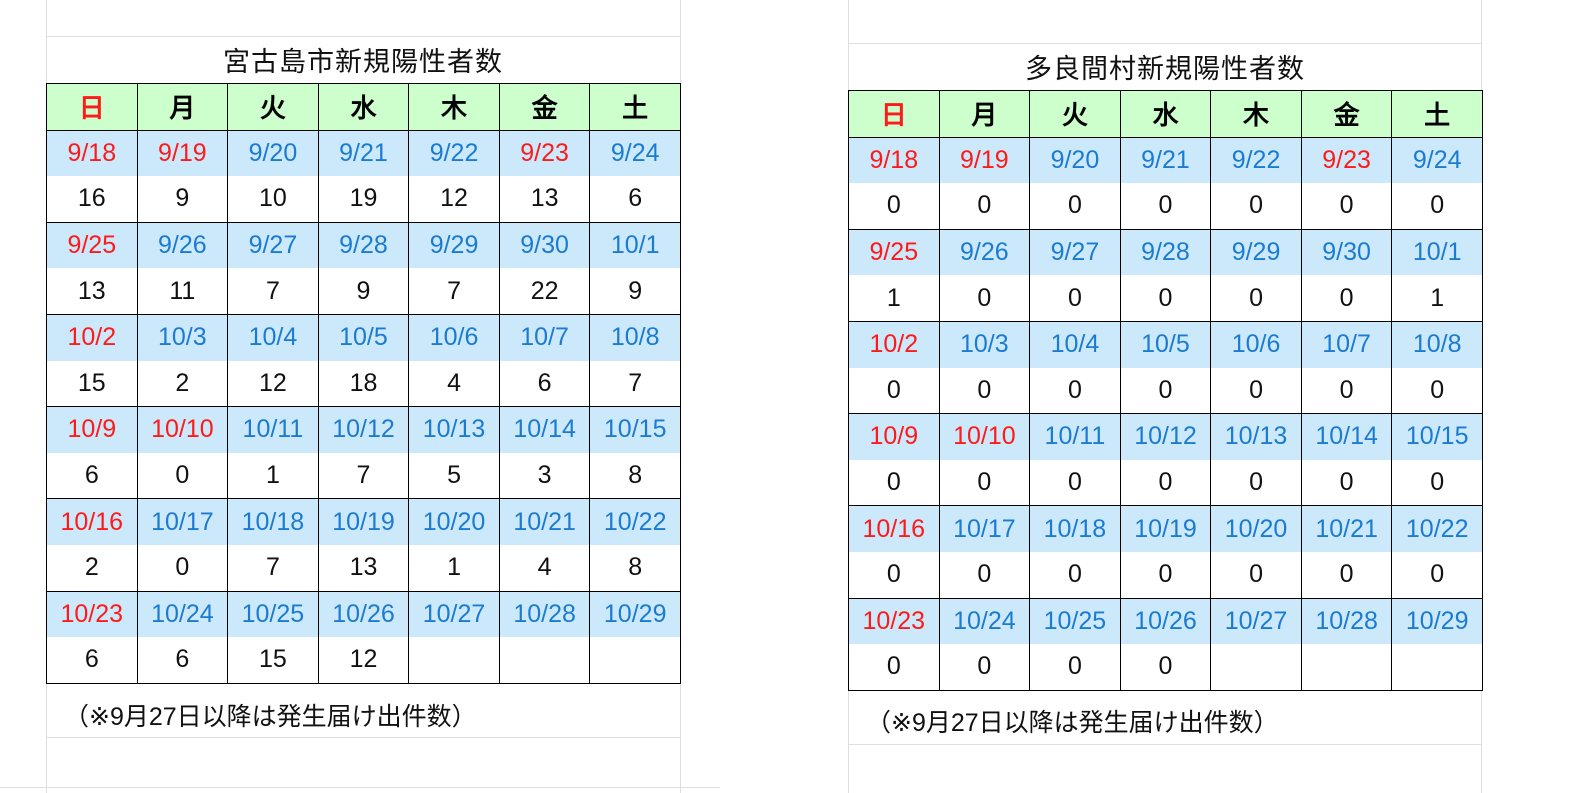 The width and height of the screenshot is (1575, 793). What do you see at coordinates (273, 245) in the screenshot?
I see `date-cell: 9/27` at bounding box center [273, 245].